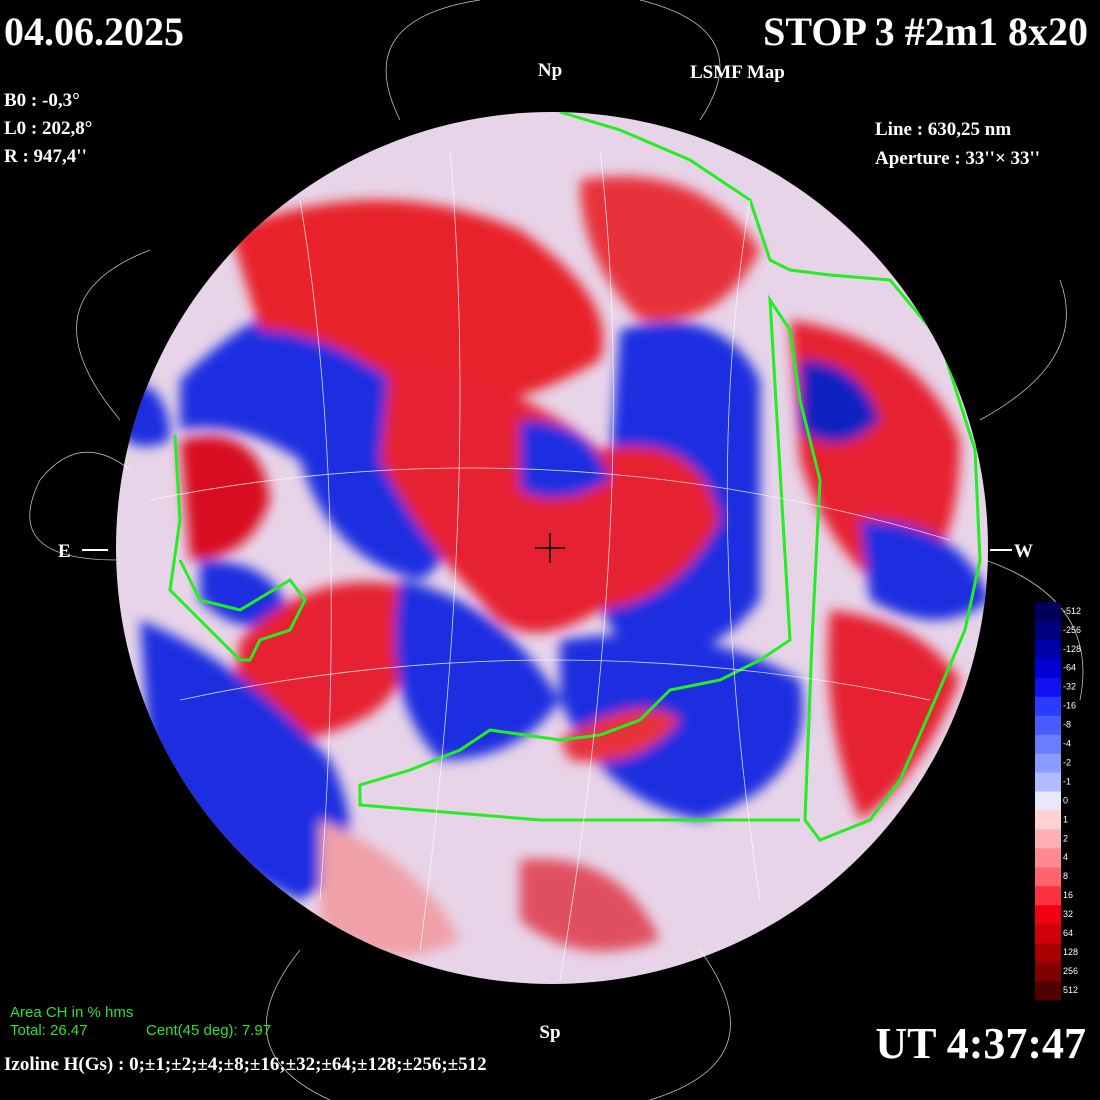  I want to click on station: STOP 3 #2m1 8x20, so click(925, 31).